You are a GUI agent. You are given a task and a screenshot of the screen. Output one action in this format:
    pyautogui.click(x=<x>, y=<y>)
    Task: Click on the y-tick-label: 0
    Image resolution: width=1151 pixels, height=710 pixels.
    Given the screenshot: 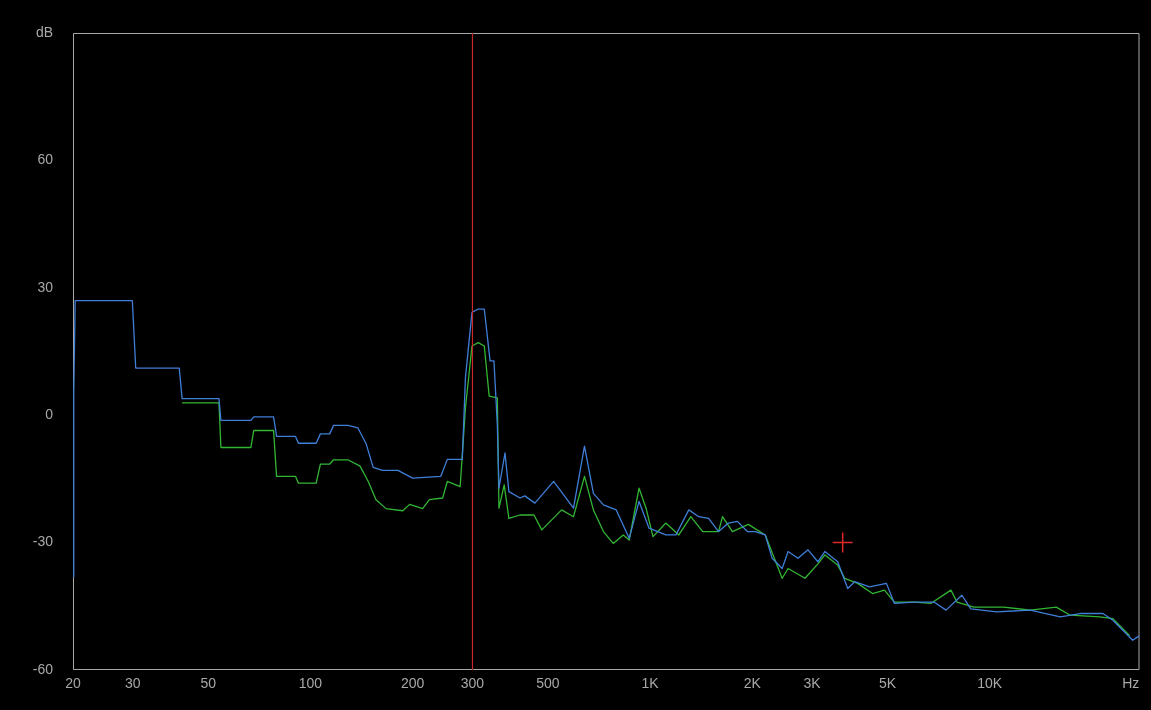 What is the action you would take?
    pyautogui.click(x=49, y=414)
    